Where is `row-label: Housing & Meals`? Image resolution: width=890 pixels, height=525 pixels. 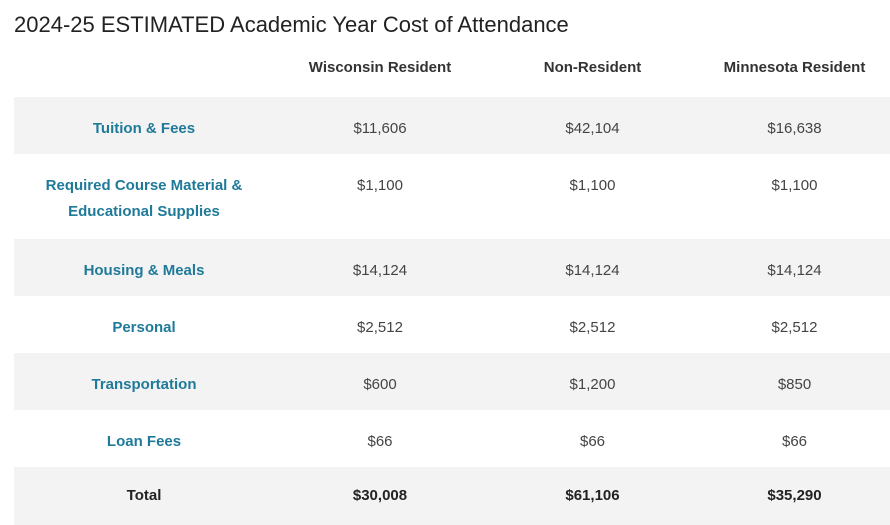
row-label: Housing & Meals is located at coordinates (144, 267).